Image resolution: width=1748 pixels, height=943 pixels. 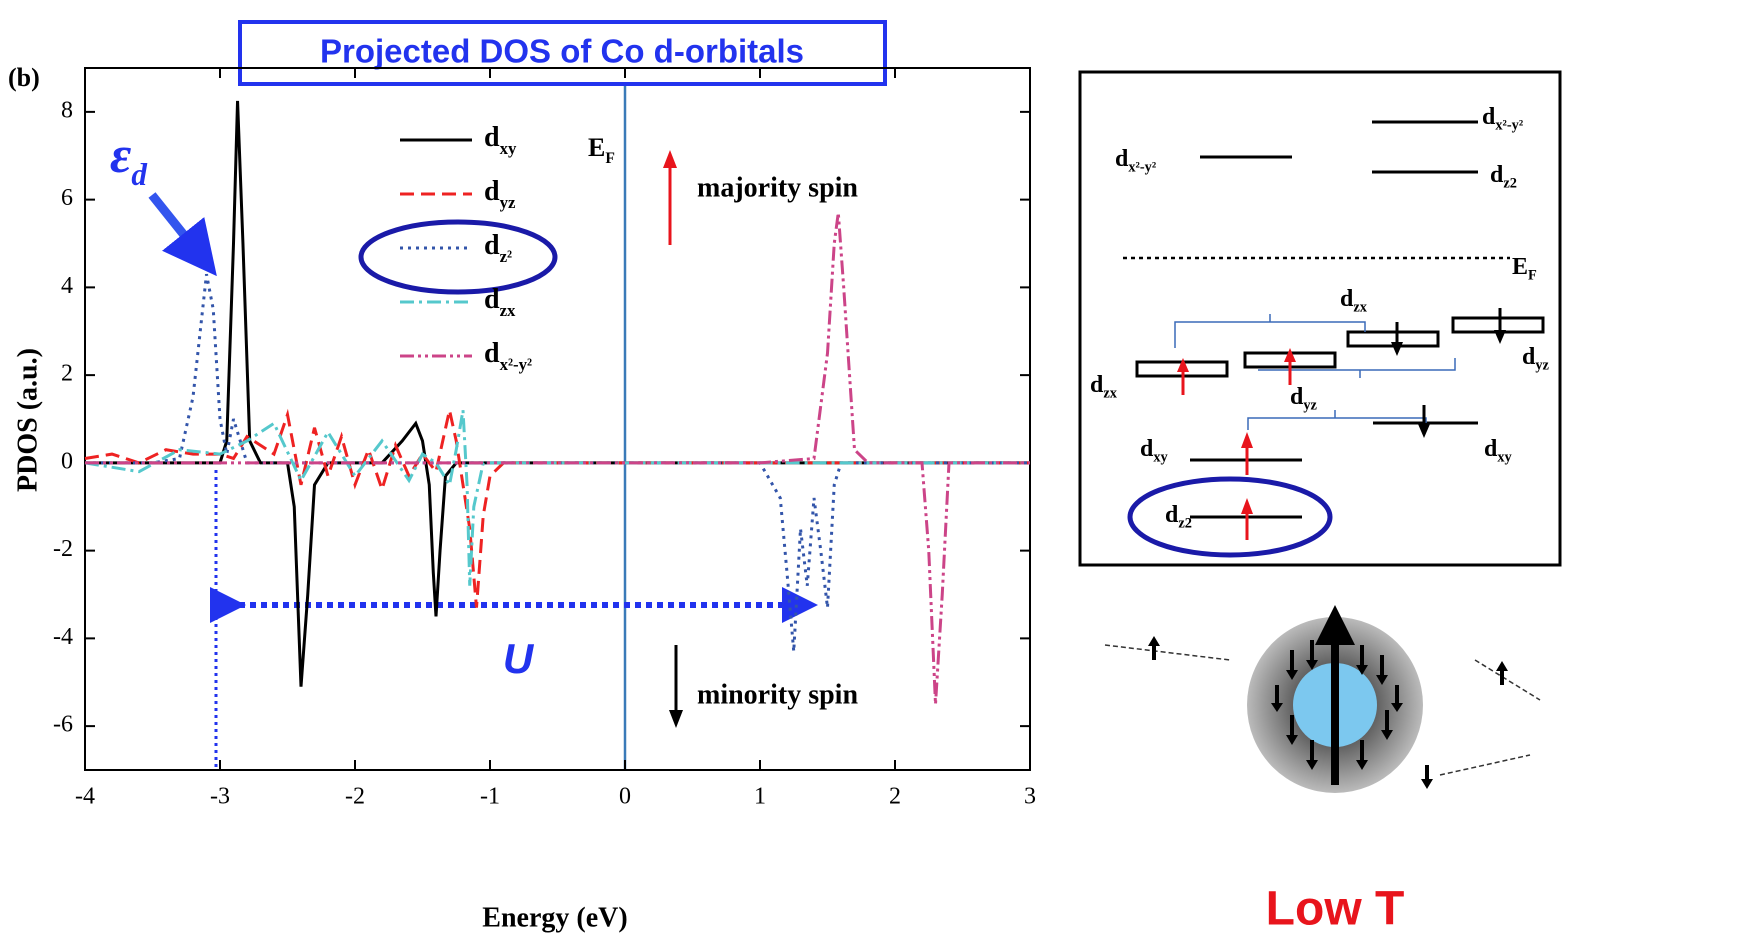 I want to click on levels, so click(x=1334, y=319).